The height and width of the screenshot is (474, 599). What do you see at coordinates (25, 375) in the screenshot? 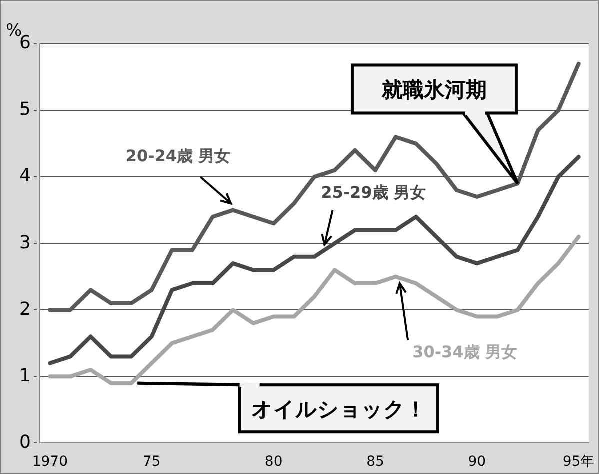
I see `y-tick-label: 1` at bounding box center [25, 375].